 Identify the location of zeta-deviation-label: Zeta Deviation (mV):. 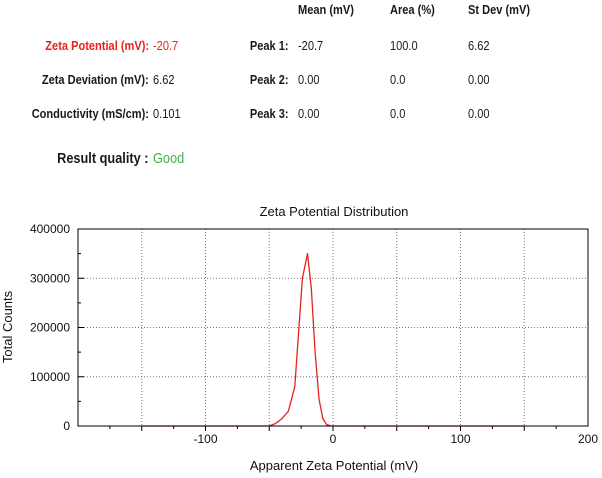
(95, 79).